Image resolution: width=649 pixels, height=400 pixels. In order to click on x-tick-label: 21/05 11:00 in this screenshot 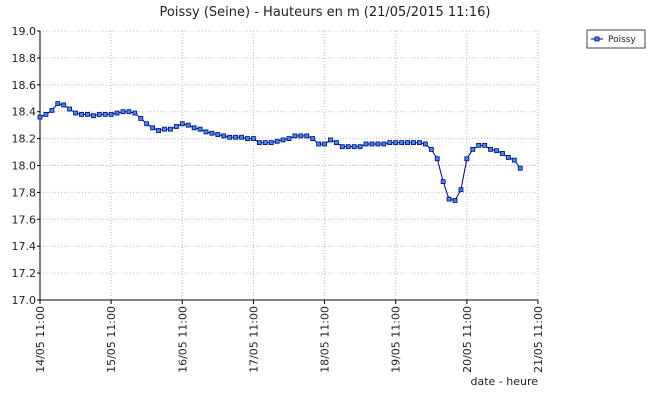, I will do `click(538, 339)`.